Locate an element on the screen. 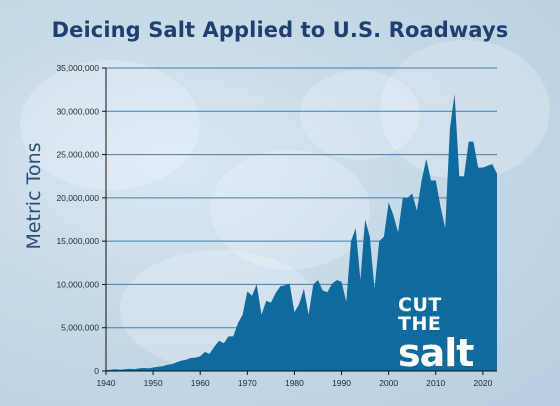 The image size is (560, 406). x-tick-label-3: 1970 is located at coordinates (247, 383).